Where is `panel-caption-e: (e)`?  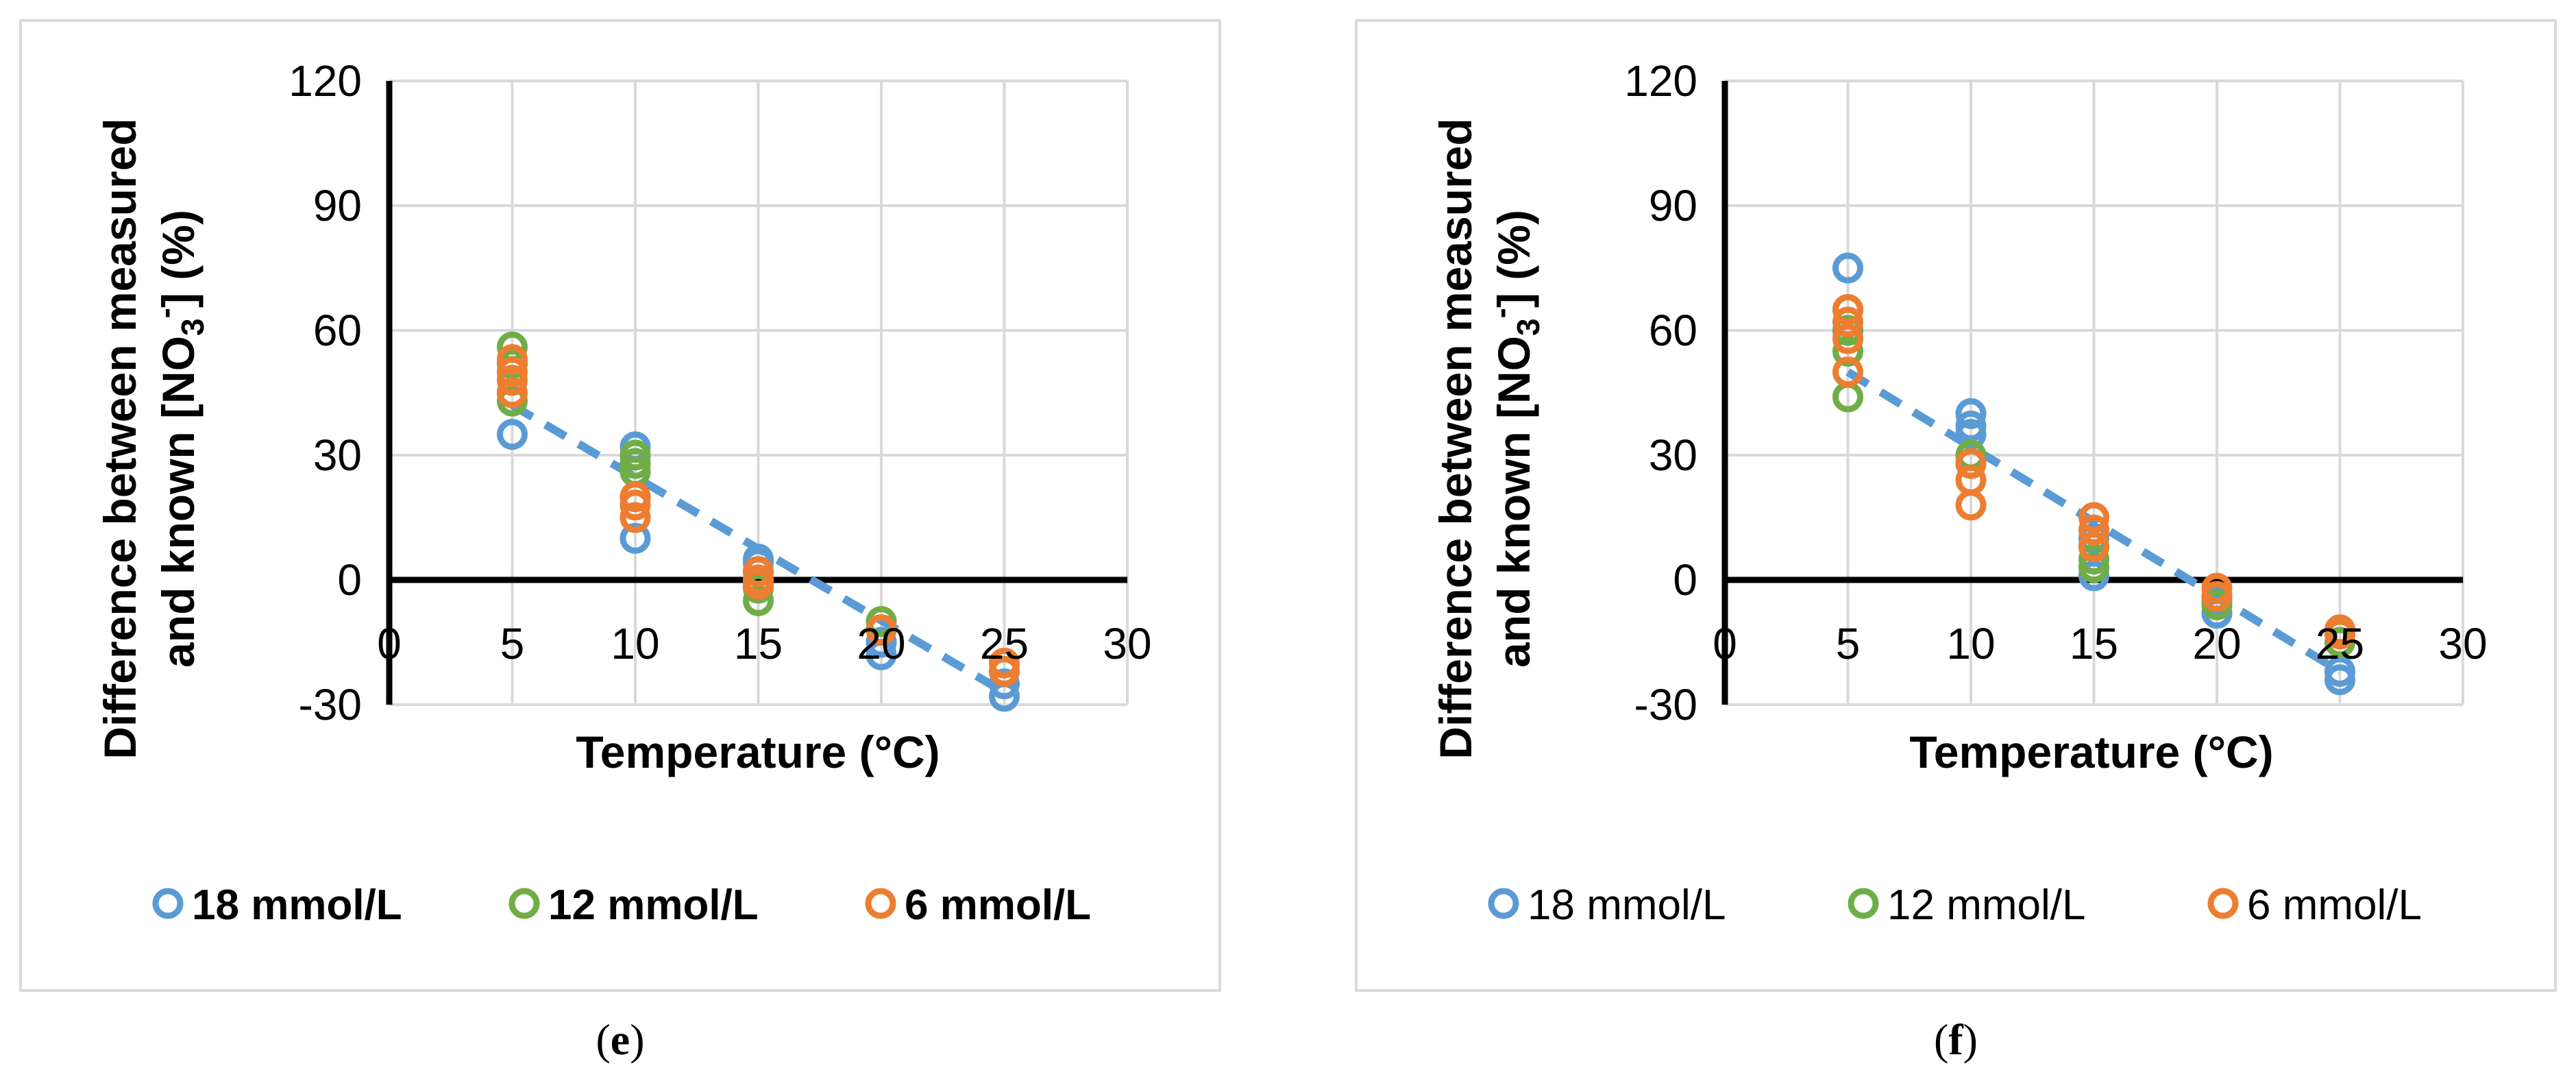 panel-caption-e: (e) is located at coordinates (620, 1039).